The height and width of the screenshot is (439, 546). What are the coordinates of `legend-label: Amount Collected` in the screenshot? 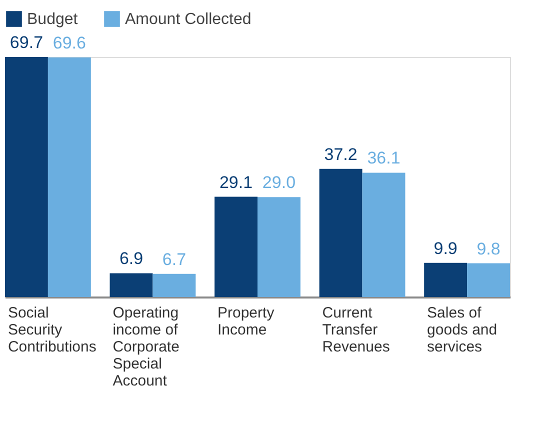 It's located at (188, 19).